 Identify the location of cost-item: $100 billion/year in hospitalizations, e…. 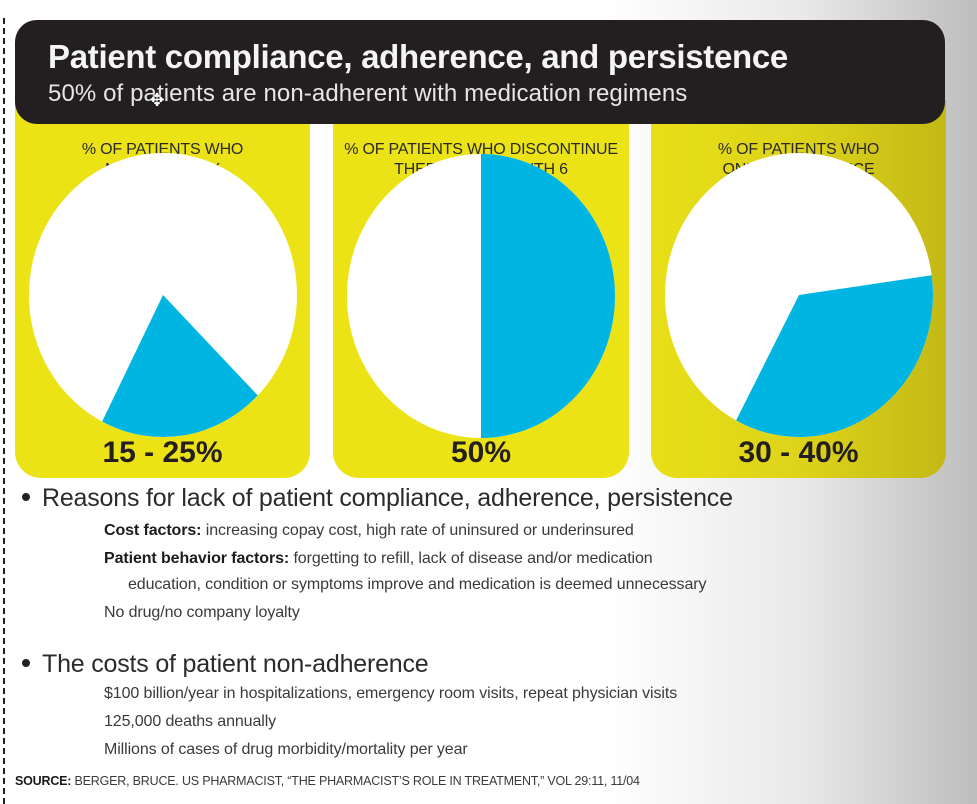
(391, 693).